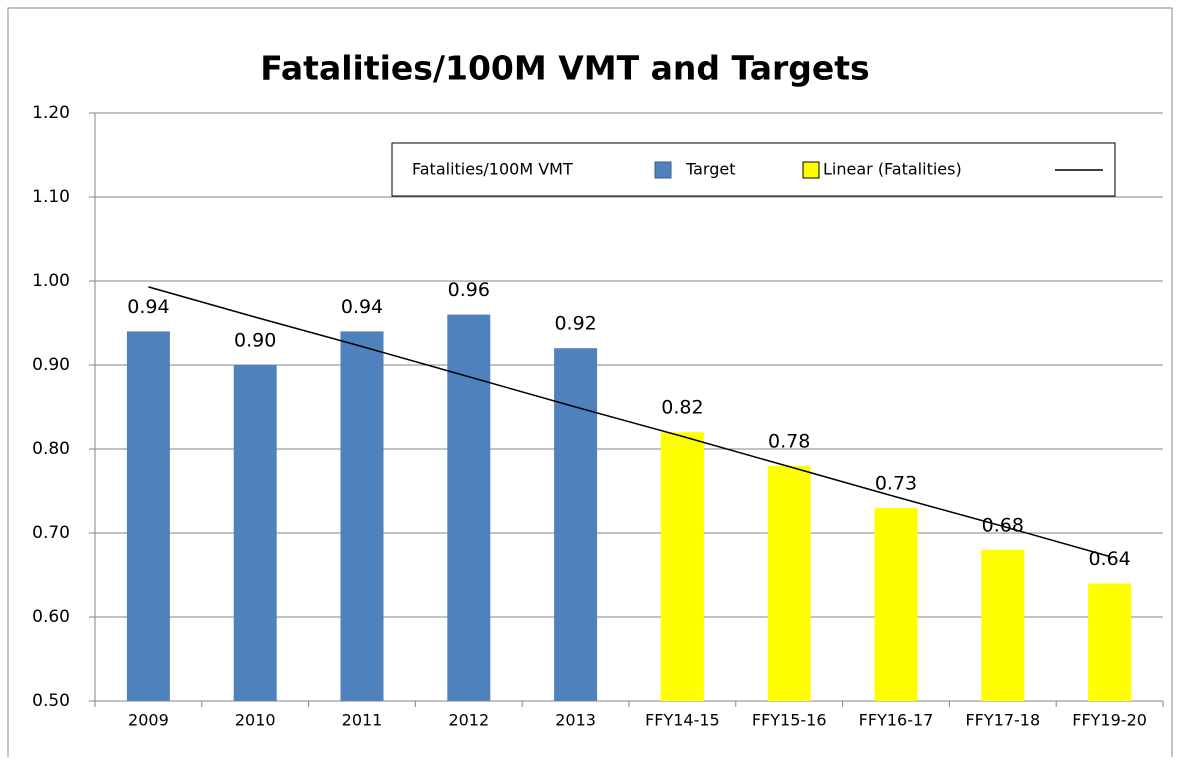  What do you see at coordinates (492, 169) in the screenshot?
I see `legend-label: Fatalities/100M VMT` at bounding box center [492, 169].